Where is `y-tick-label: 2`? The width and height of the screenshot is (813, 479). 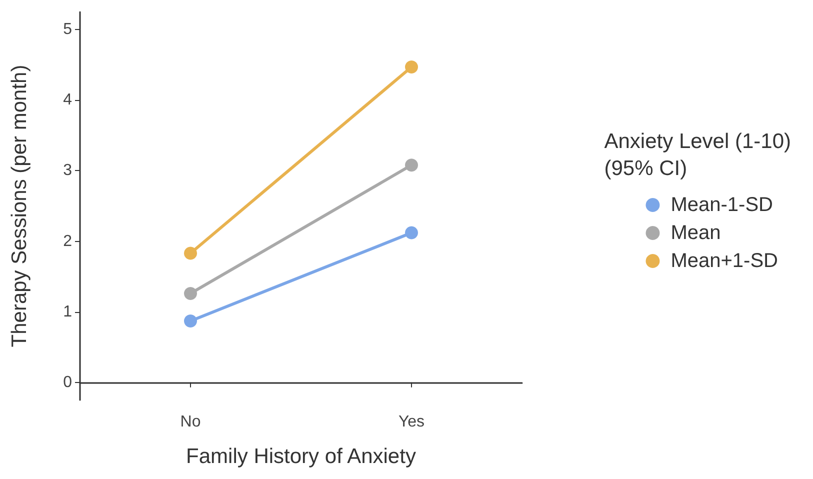
y-tick-label: 2 is located at coordinates (67, 241).